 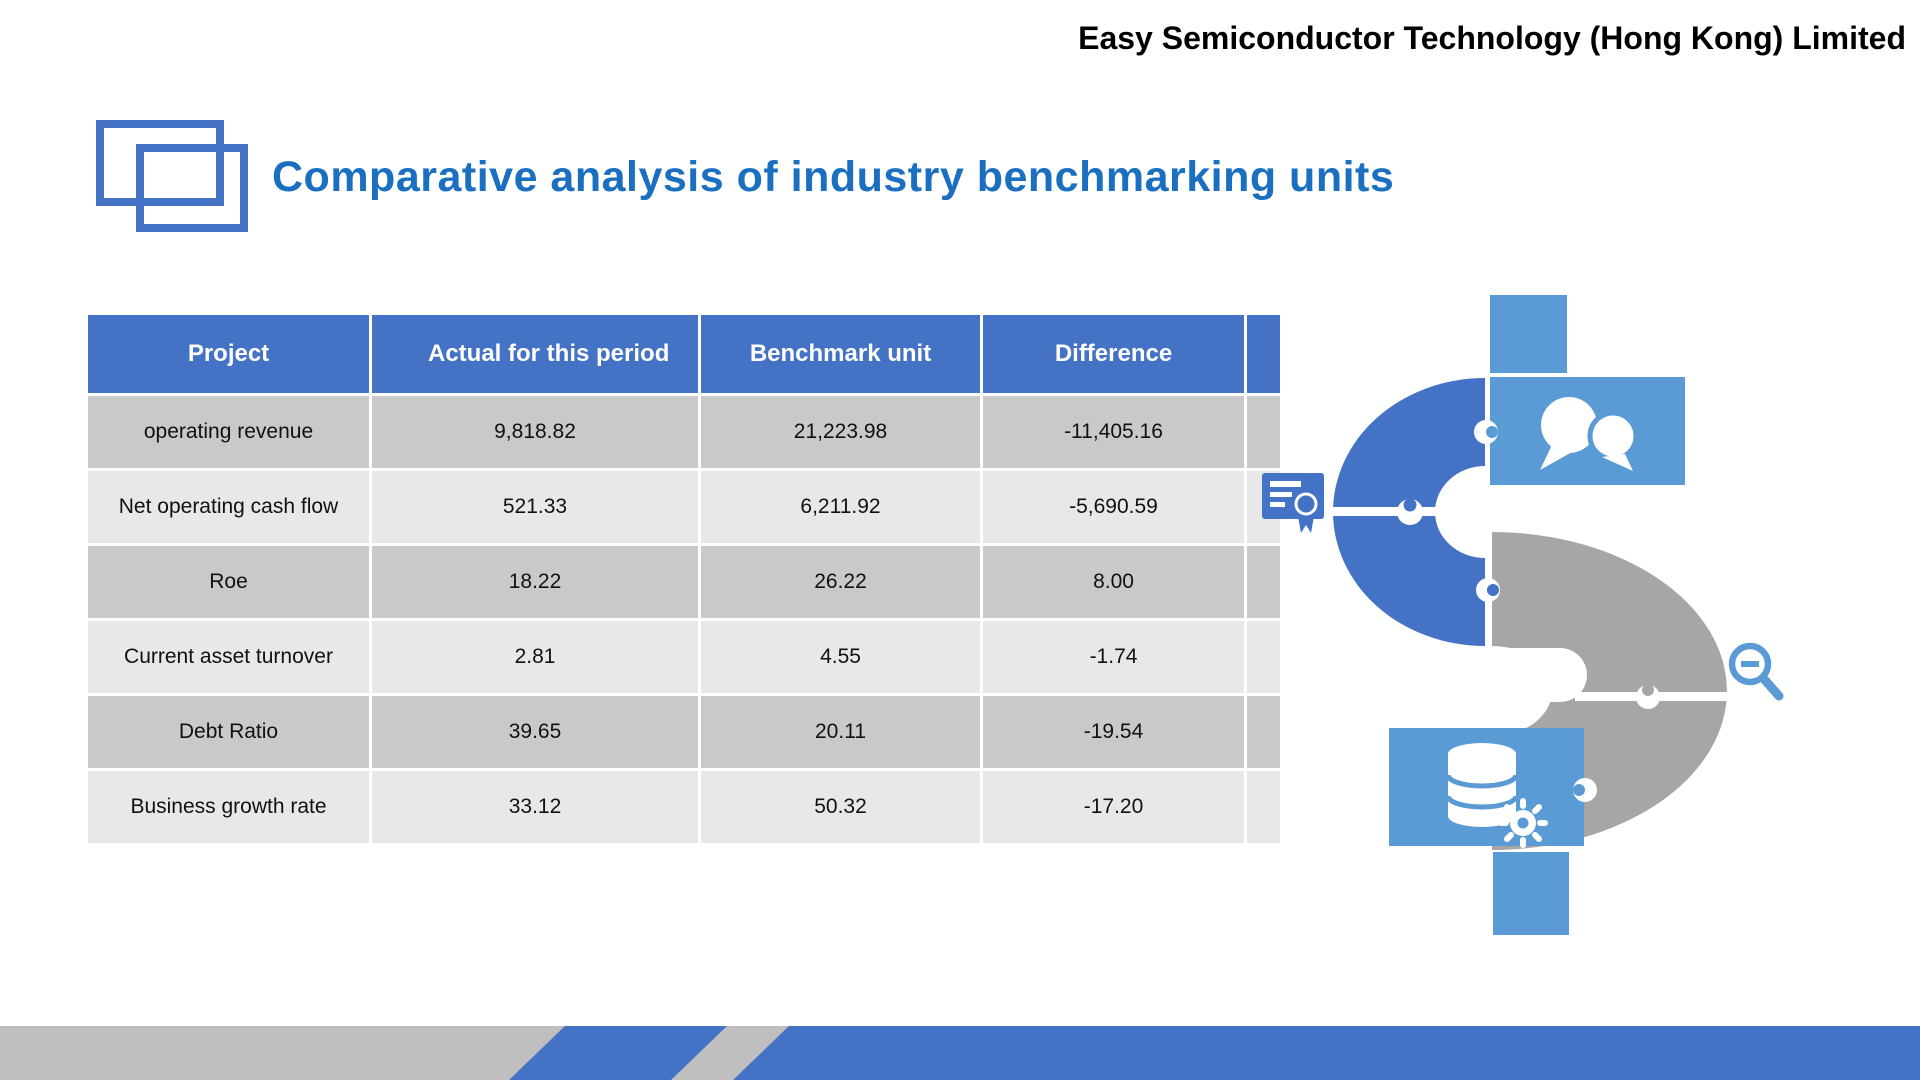 What do you see at coordinates (172, 176) in the screenshot?
I see `overlapping-rectangles-icon` at bounding box center [172, 176].